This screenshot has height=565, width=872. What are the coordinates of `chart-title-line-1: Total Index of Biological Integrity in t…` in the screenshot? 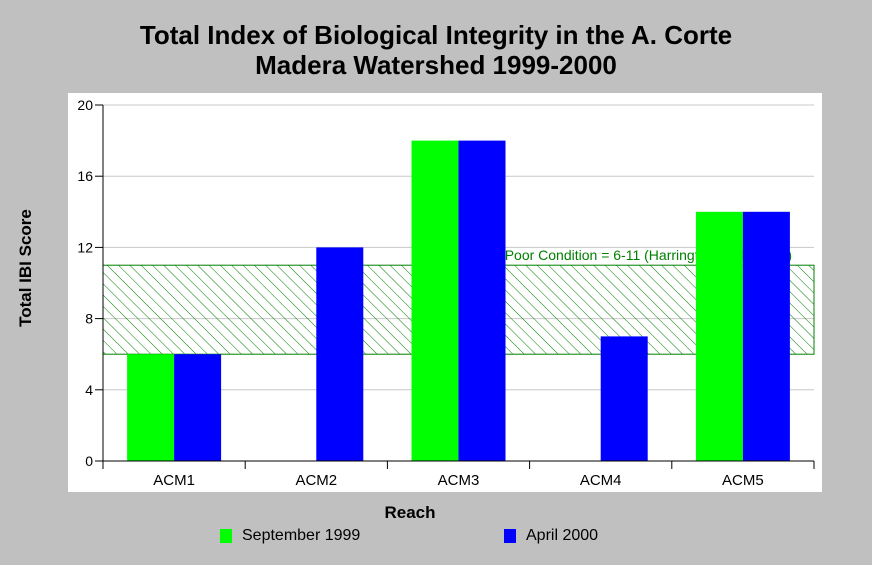 It's located at (436, 35).